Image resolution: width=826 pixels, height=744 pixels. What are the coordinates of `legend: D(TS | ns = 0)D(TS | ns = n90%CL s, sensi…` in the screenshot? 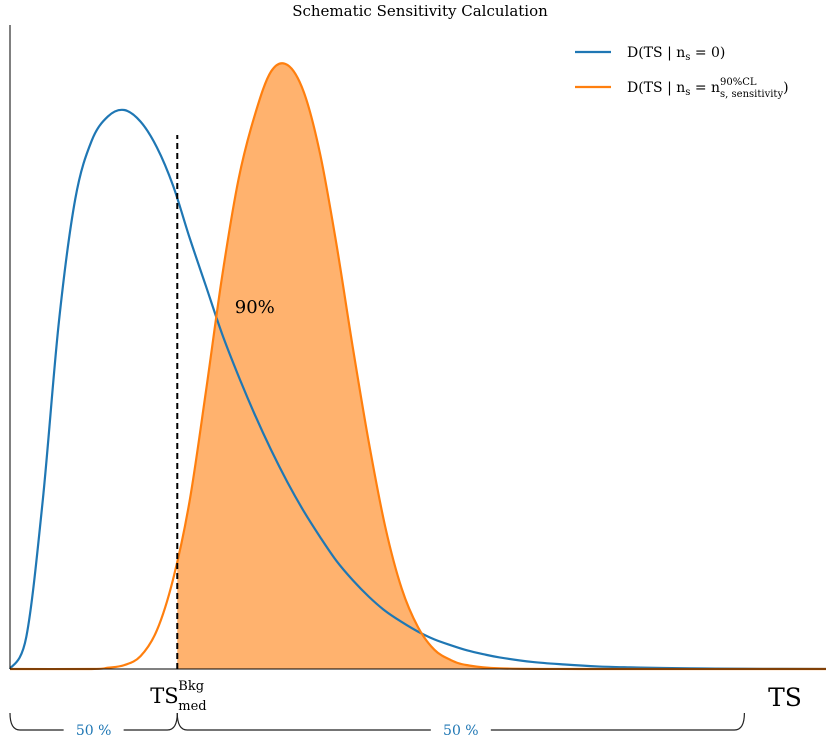 It's located at (682, 72).